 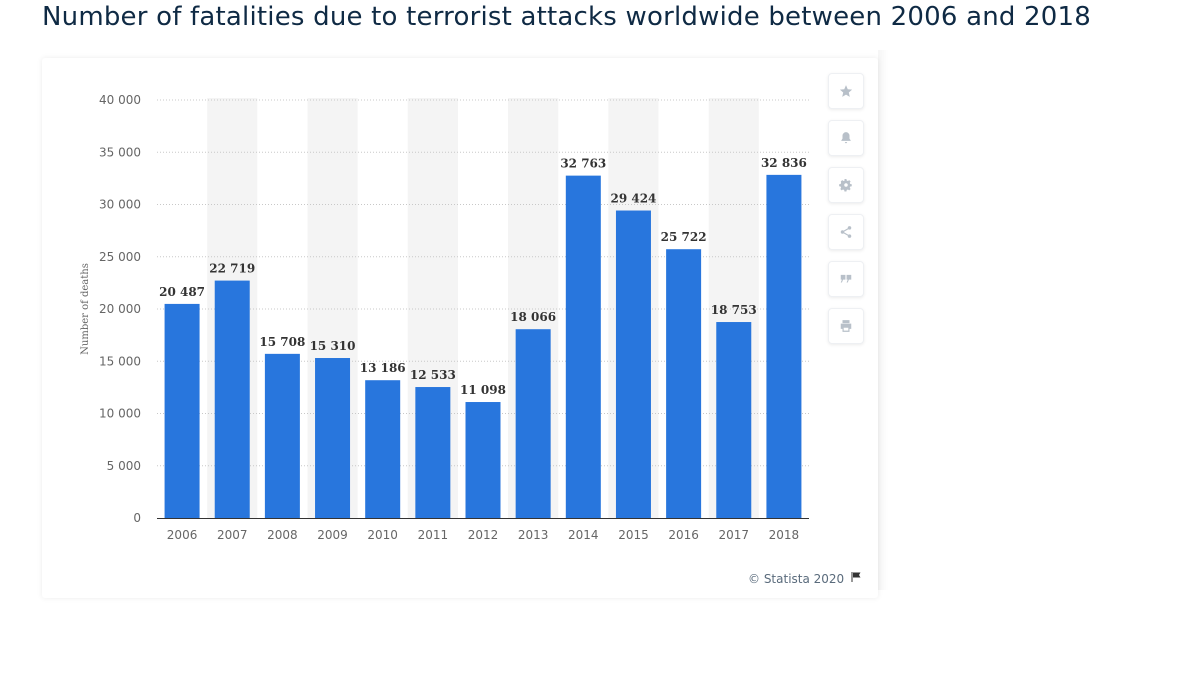 I want to click on value-label: 15 310, so click(x=333, y=346).